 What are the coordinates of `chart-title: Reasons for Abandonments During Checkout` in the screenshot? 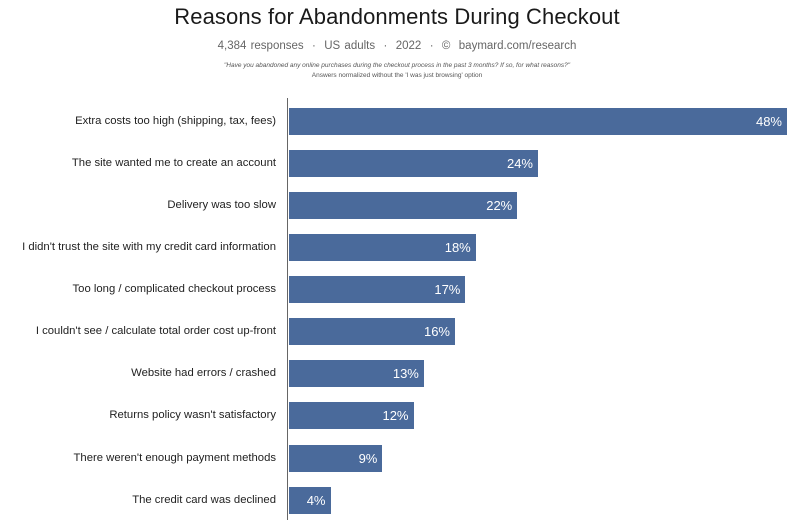 It's located at (397, 16).